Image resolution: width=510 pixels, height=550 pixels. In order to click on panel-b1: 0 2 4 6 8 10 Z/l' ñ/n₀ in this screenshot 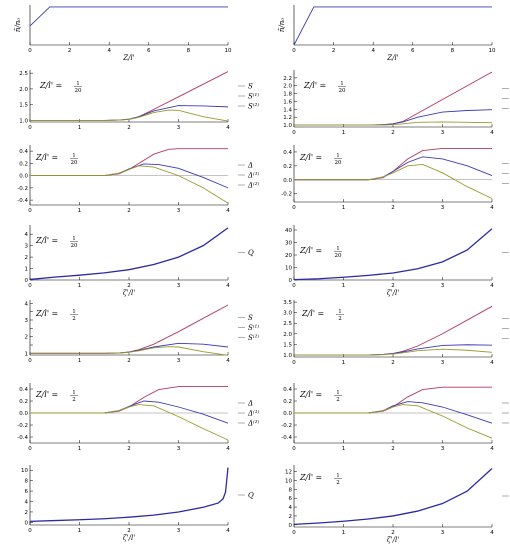, I will do `click(387, 33)`.